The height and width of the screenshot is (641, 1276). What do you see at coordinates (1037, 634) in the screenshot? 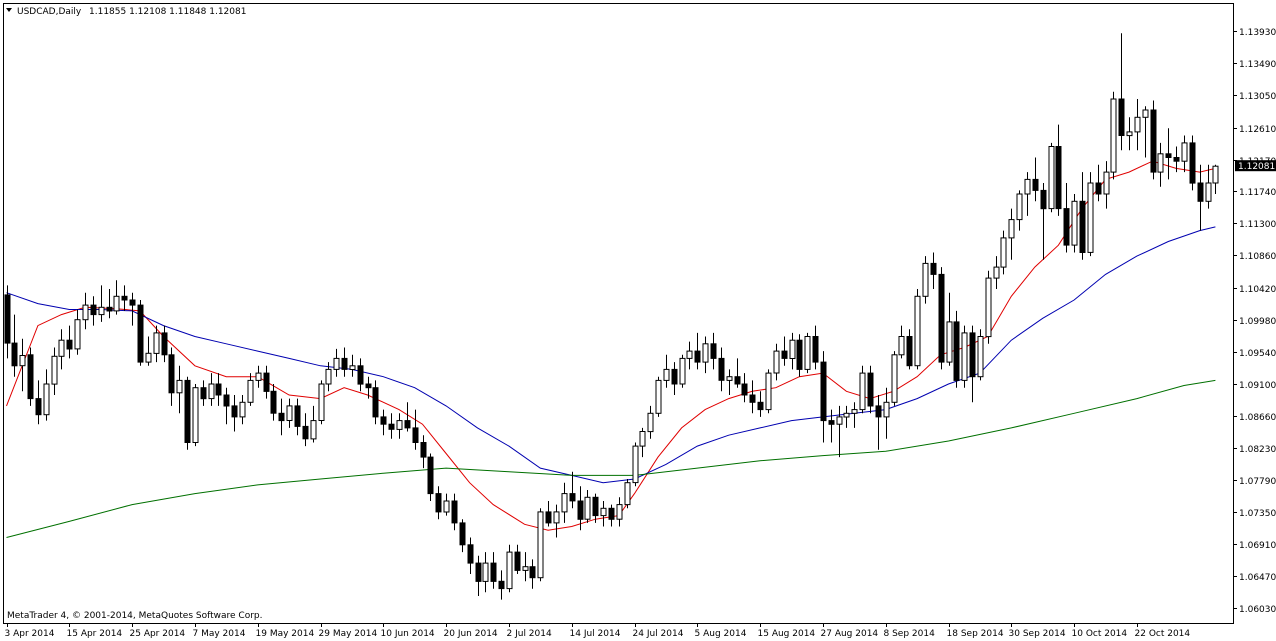
I see `x-tick-label: 30 Sep 2014` at bounding box center [1037, 634].